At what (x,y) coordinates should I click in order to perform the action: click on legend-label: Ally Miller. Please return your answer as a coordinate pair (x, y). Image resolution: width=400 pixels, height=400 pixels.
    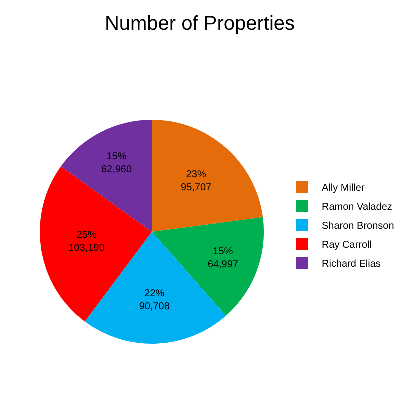
    Looking at the image, I should click on (344, 188).